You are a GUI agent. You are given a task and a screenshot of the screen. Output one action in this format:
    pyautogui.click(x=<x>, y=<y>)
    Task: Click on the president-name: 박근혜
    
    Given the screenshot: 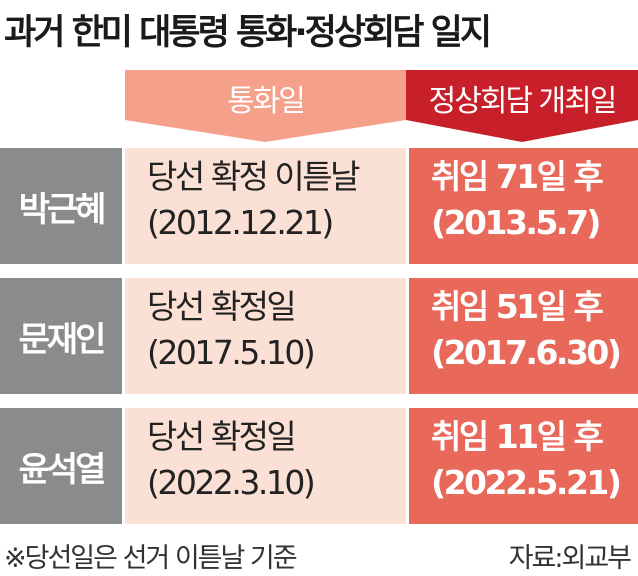 What is the action you would take?
    pyautogui.click(x=61, y=206)
    